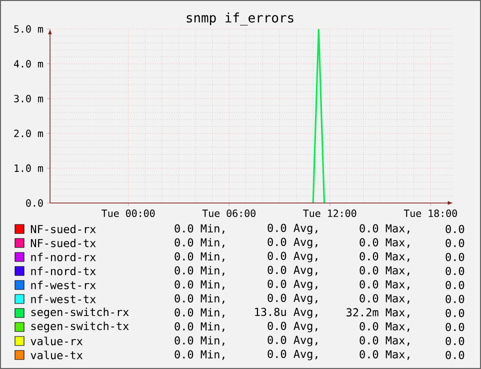 Image resolution: width=481 pixels, height=369 pixels. Describe the element at coordinates (29, 134) in the screenshot. I see `y-tick-label: 2.0 m` at that location.